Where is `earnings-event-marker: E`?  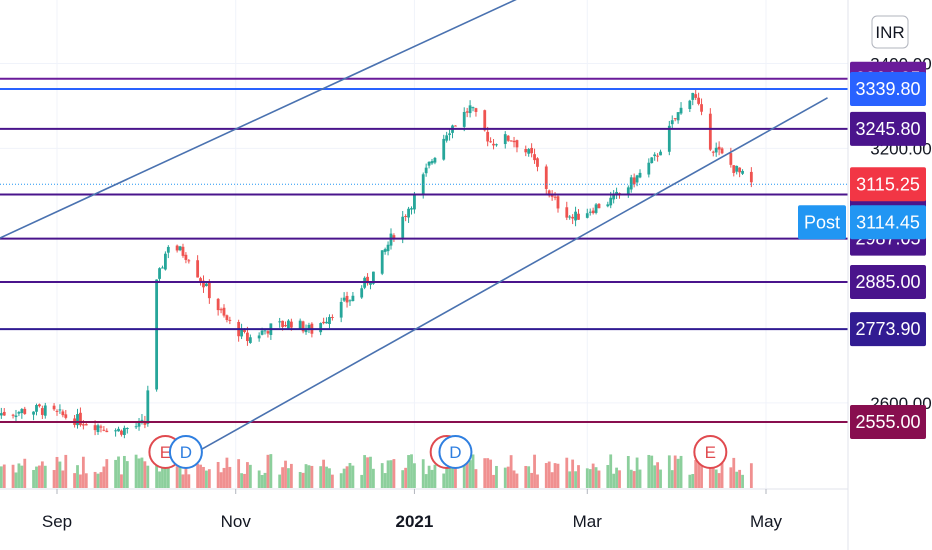 earnings-event-marker: E is located at coordinates (710, 452).